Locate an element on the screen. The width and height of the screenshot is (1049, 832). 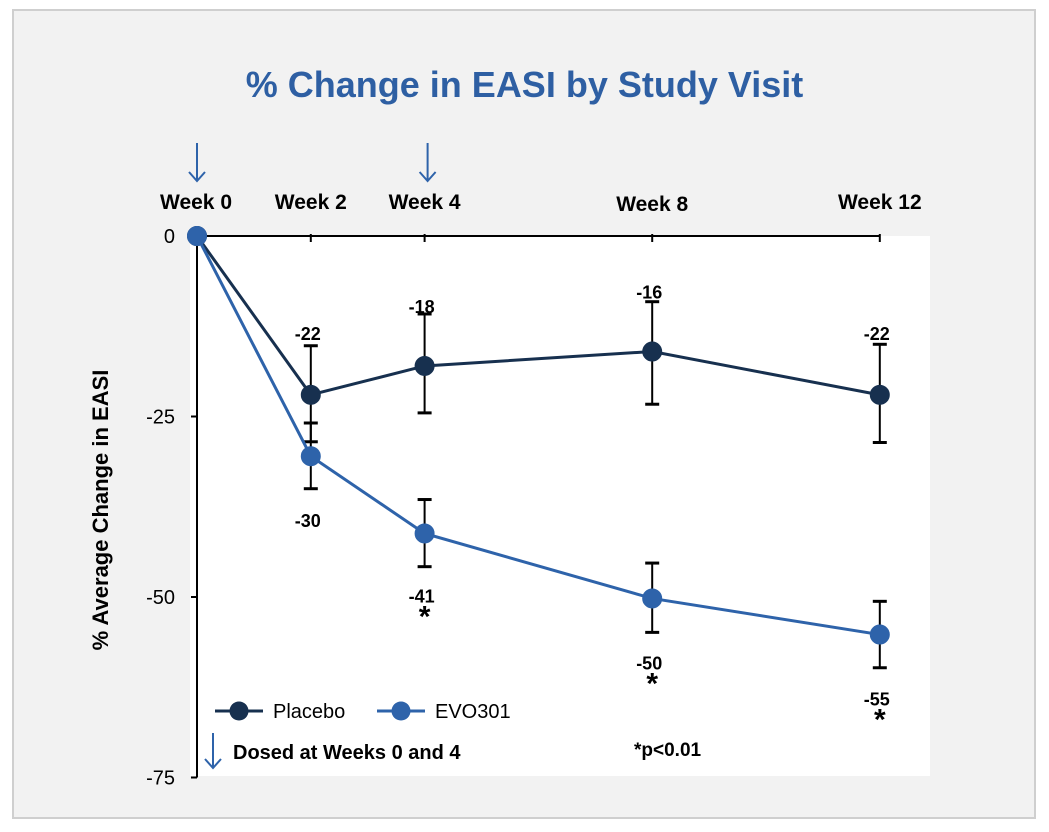
y-axis-label: % Average Change in EASI is located at coordinates (100, 510).